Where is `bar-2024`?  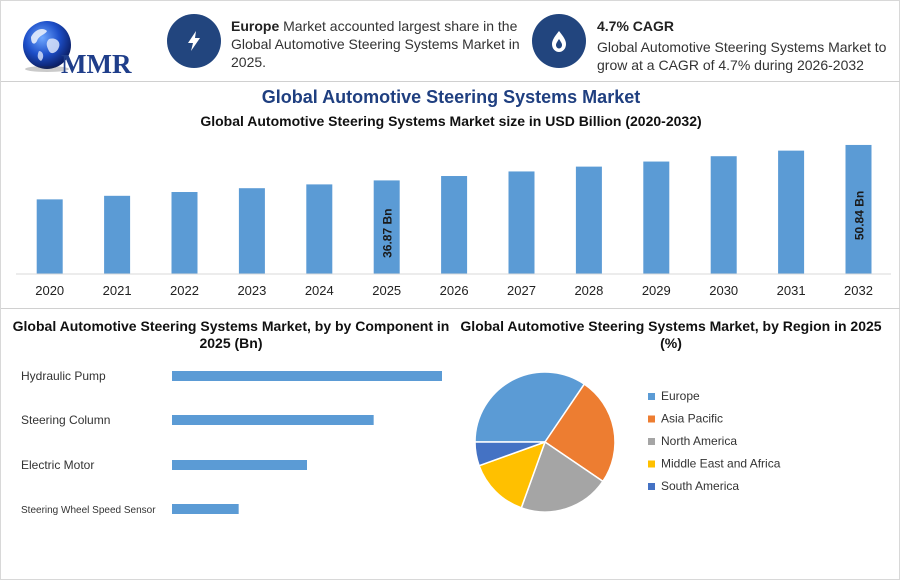 bar-2024 is located at coordinates (319, 229).